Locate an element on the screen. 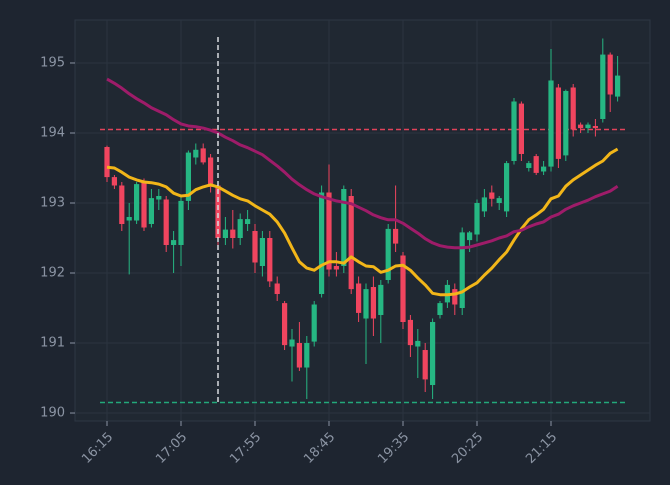 This screenshot has width=670, height=485. y-tick-label: 192 is located at coordinates (52, 273).